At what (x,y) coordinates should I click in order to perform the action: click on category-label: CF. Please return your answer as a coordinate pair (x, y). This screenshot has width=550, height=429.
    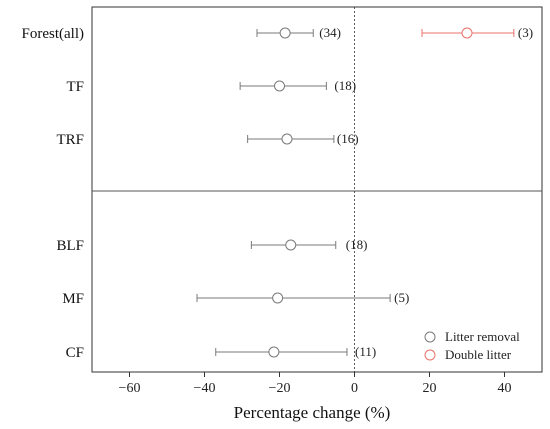
    Looking at the image, I should click on (75, 353).